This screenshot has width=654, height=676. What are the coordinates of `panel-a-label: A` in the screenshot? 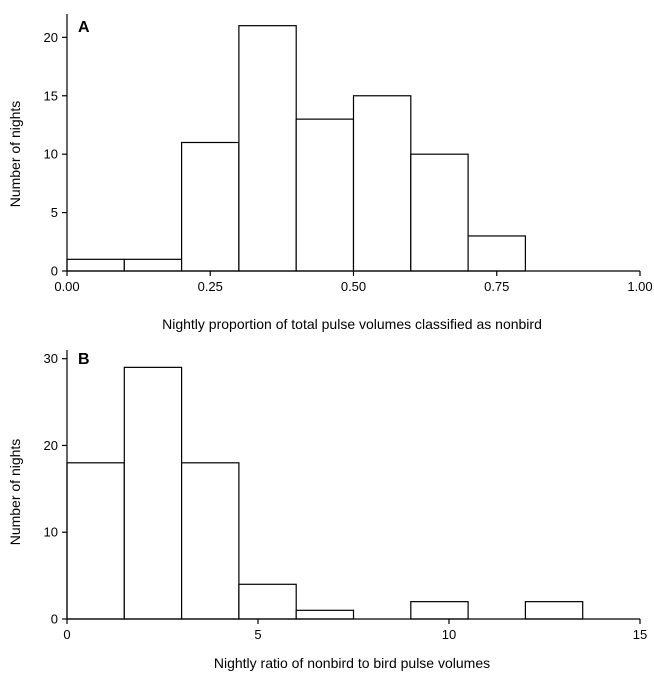 It's located at (84, 27).